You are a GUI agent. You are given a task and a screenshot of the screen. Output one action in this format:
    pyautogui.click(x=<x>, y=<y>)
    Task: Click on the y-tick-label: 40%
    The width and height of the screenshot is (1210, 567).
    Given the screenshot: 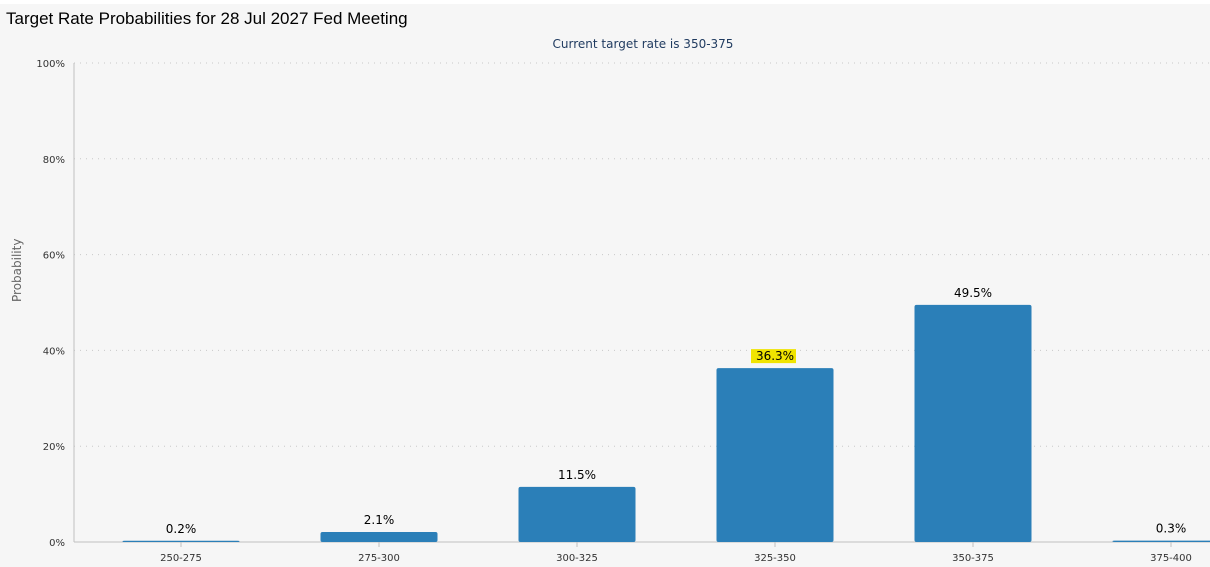 What is the action you would take?
    pyautogui.click(x=54, y=351)
    